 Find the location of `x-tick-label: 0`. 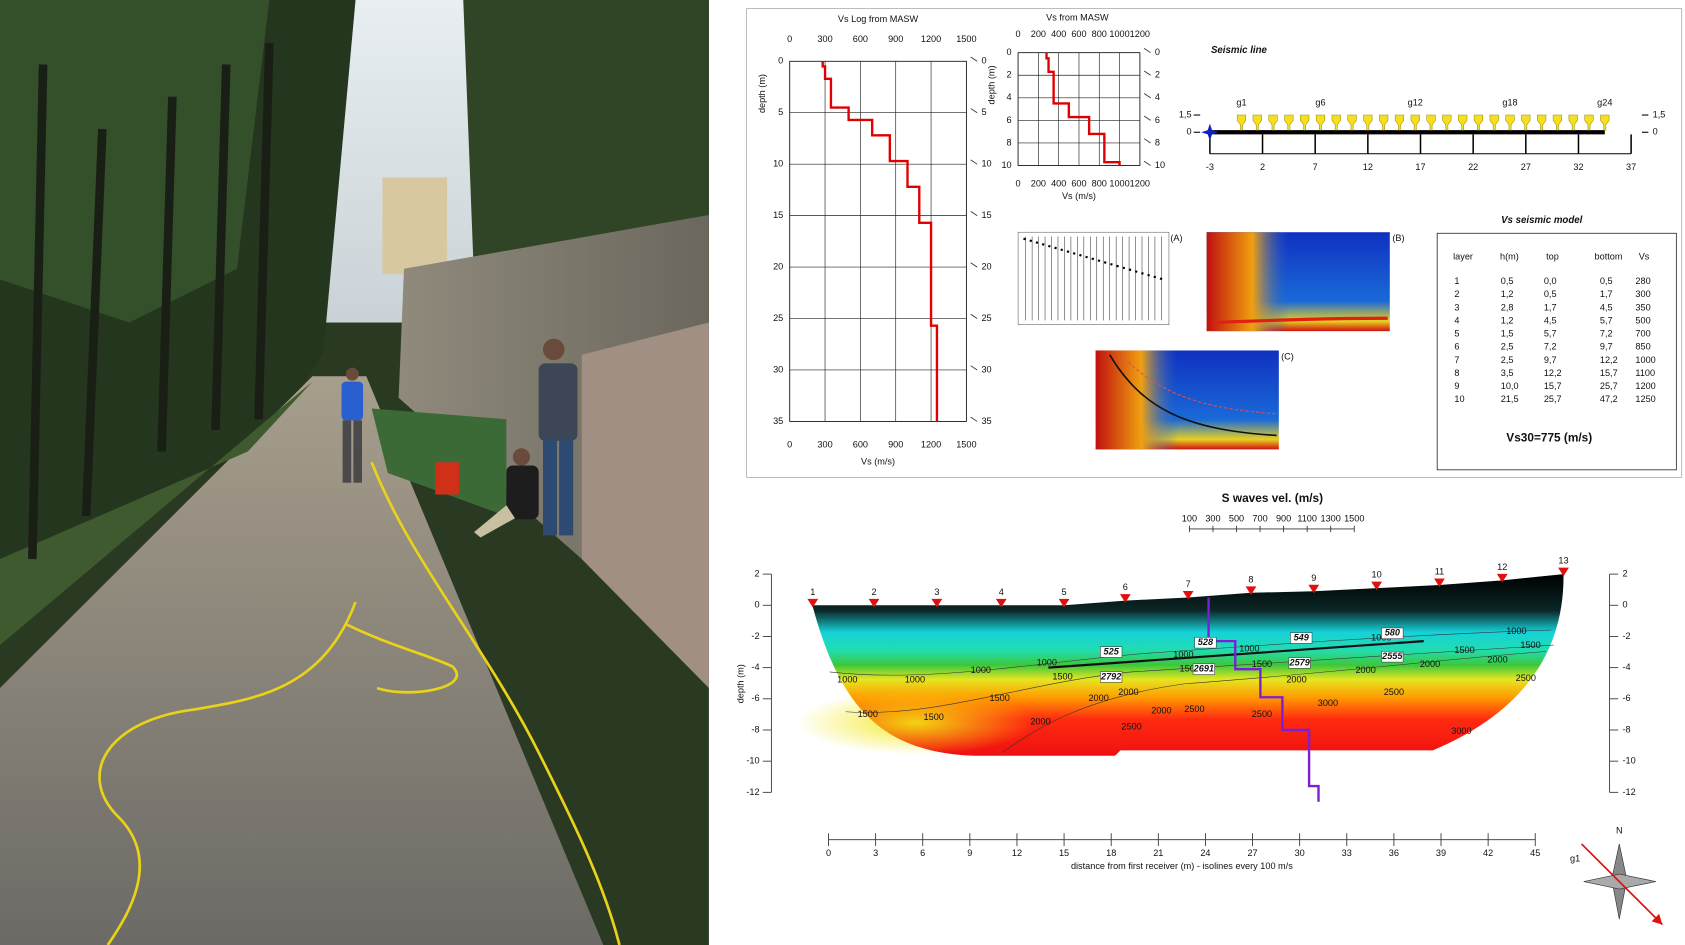

x-tick-label: 0 is located at coordinates (1018, 34).